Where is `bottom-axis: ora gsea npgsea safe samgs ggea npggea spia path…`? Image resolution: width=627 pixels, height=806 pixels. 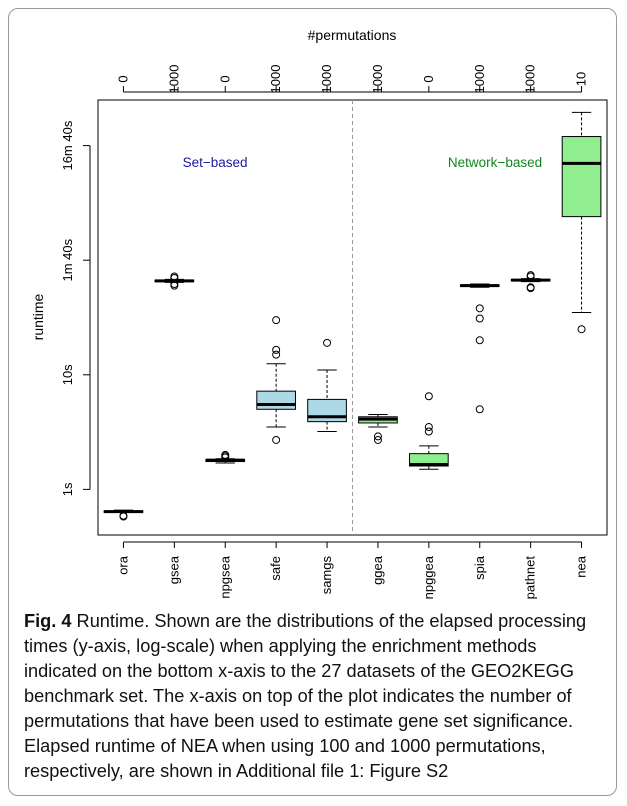
bottom-axis: ora gsea npgsea safe samgs ggea npggea spia path… is located at coordinates (352, 570).